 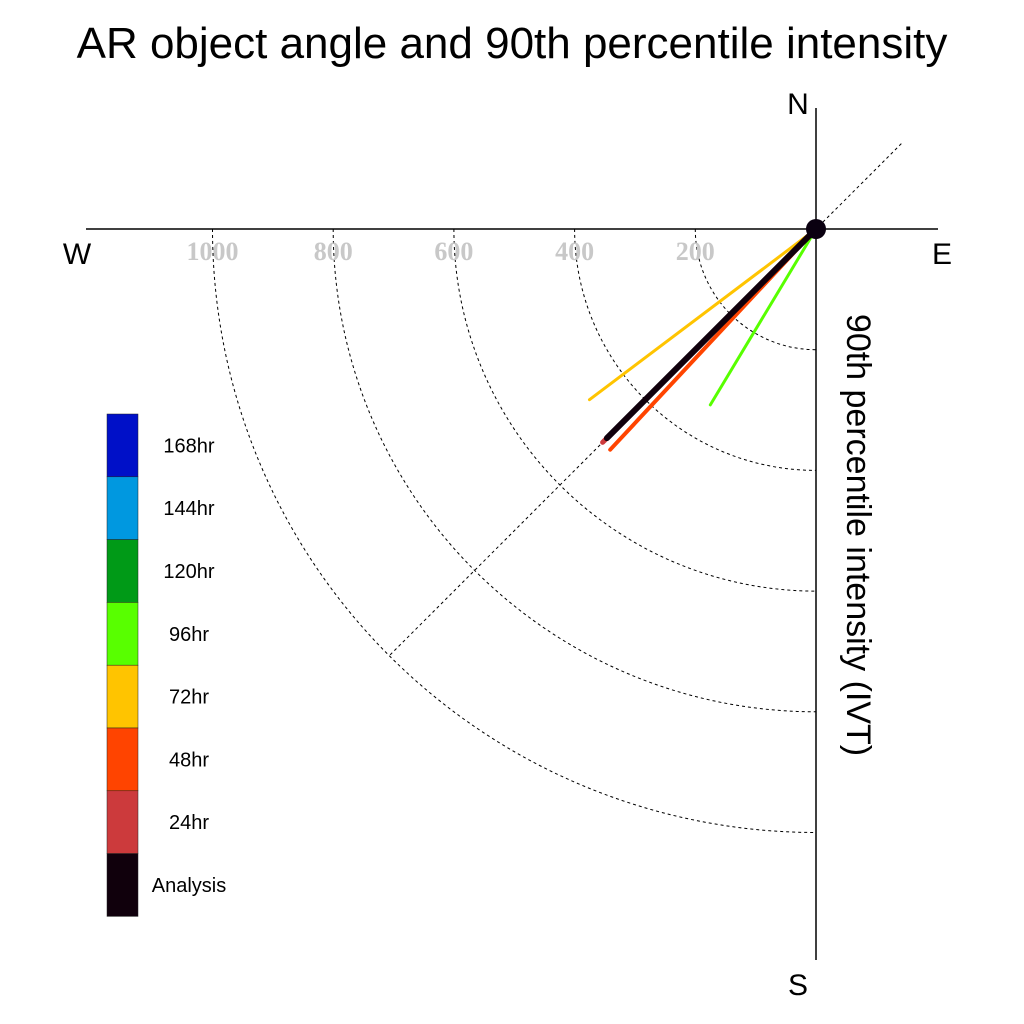 I want to click on vector-analysis, so click(x=711, y=334).